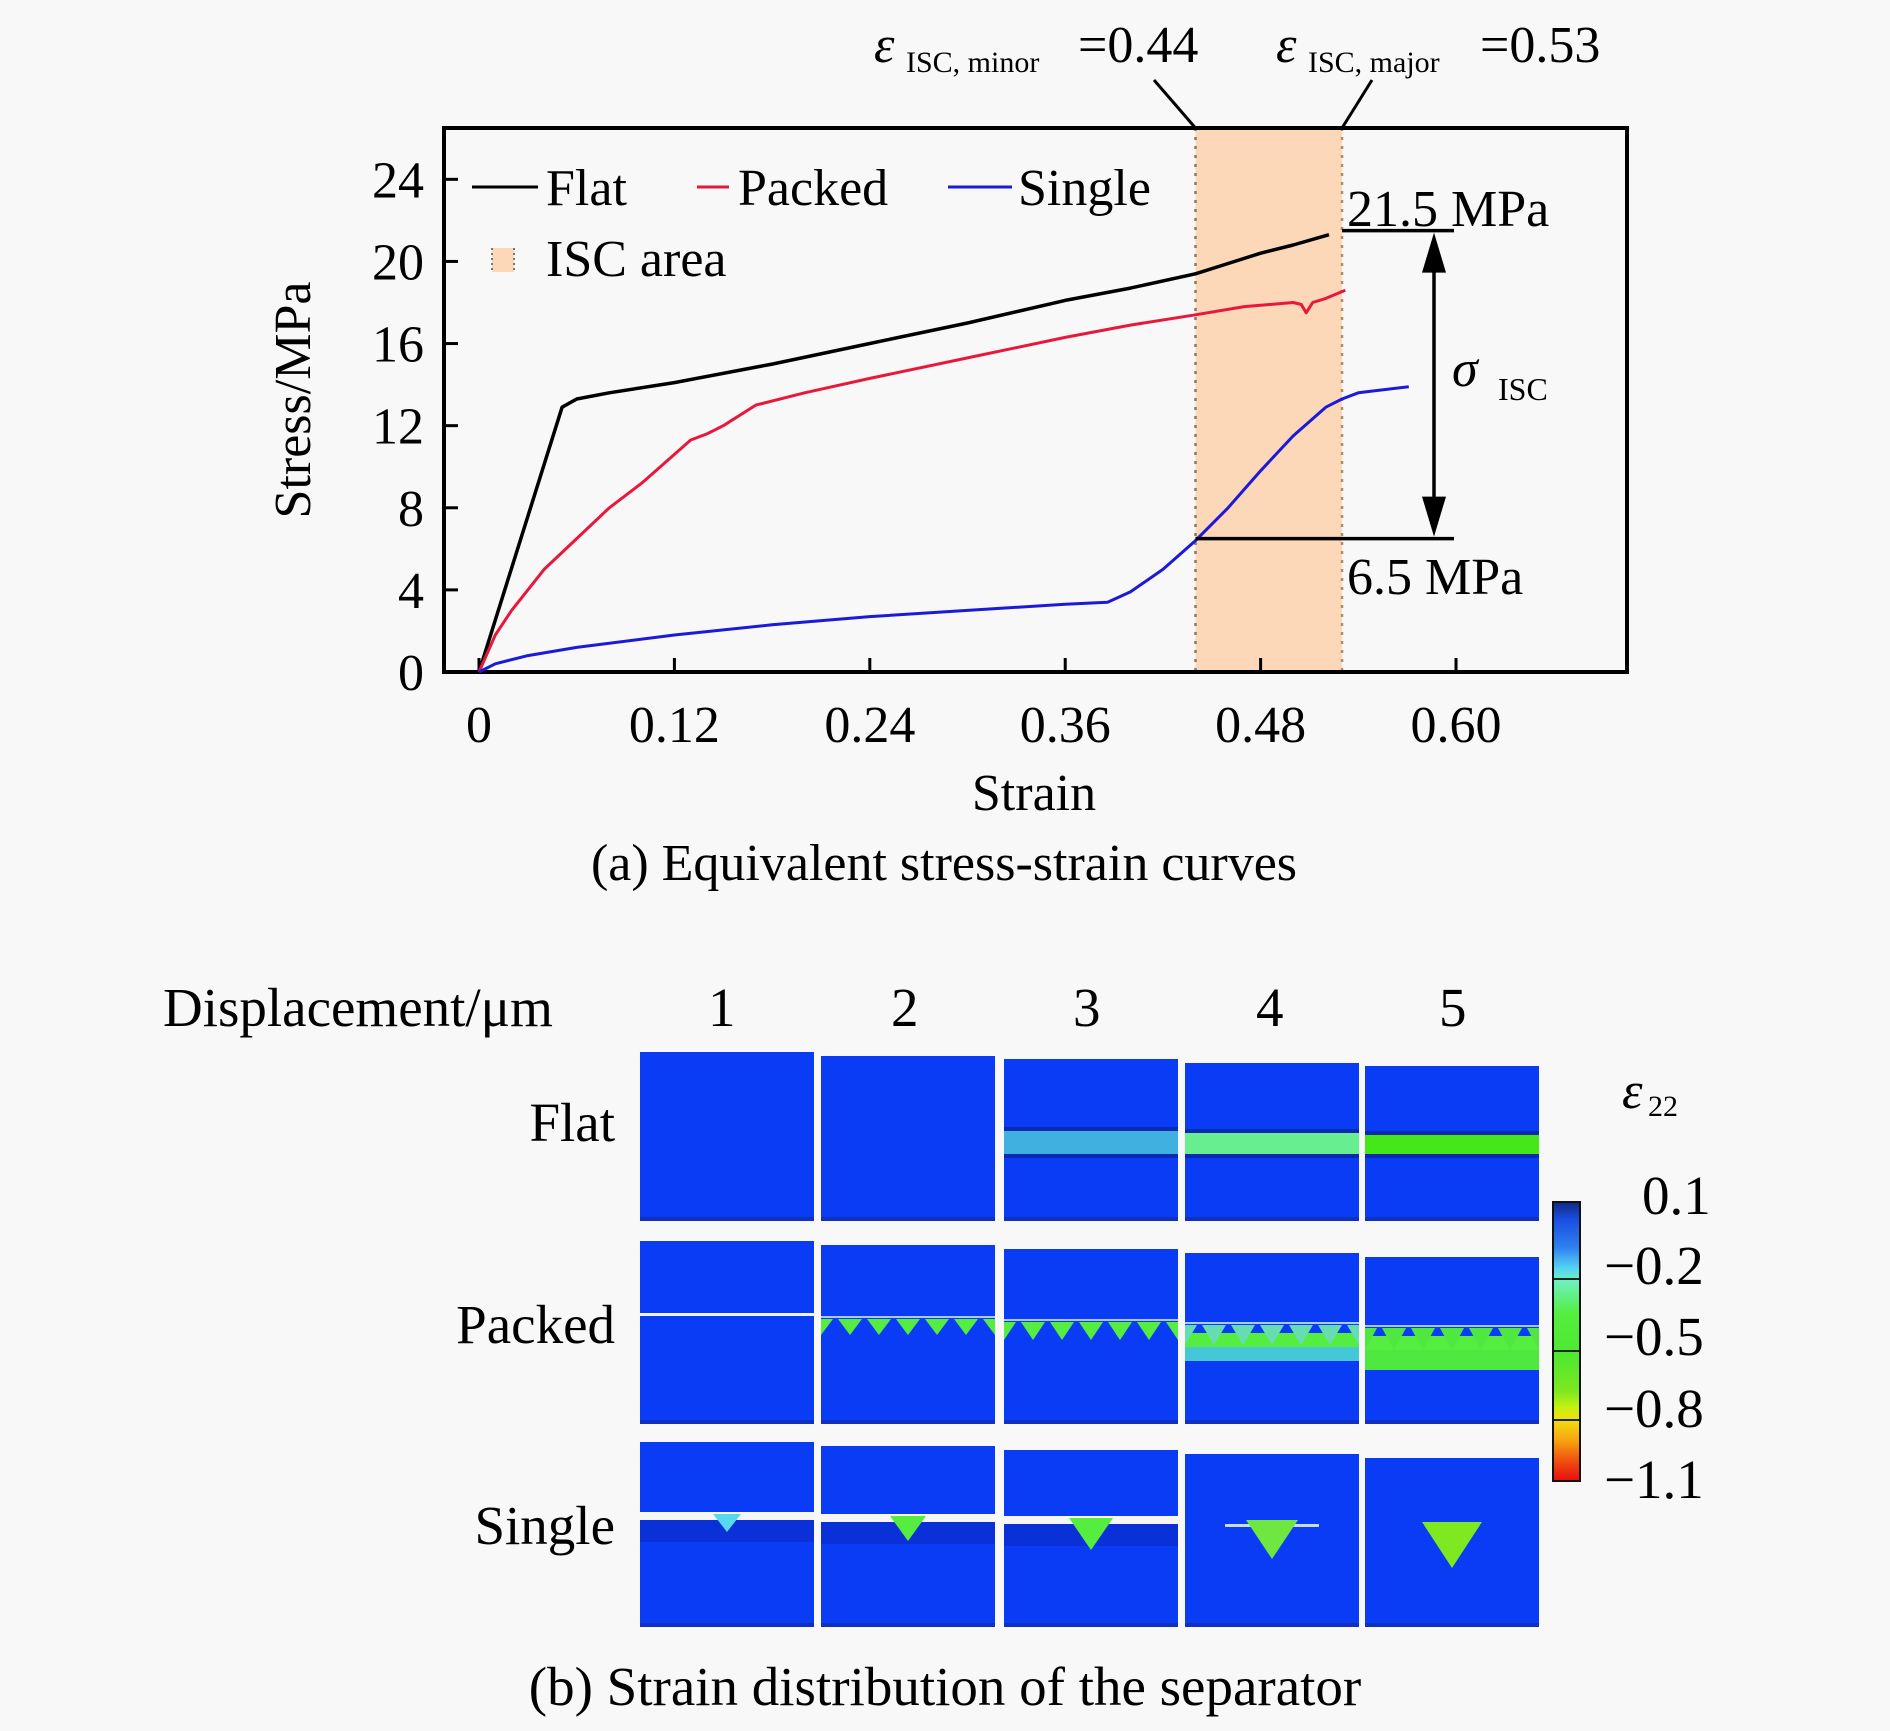  Describe the element at coordinates (544, 1525) in the screenshot. I see `row-label-single: Single` at that location.